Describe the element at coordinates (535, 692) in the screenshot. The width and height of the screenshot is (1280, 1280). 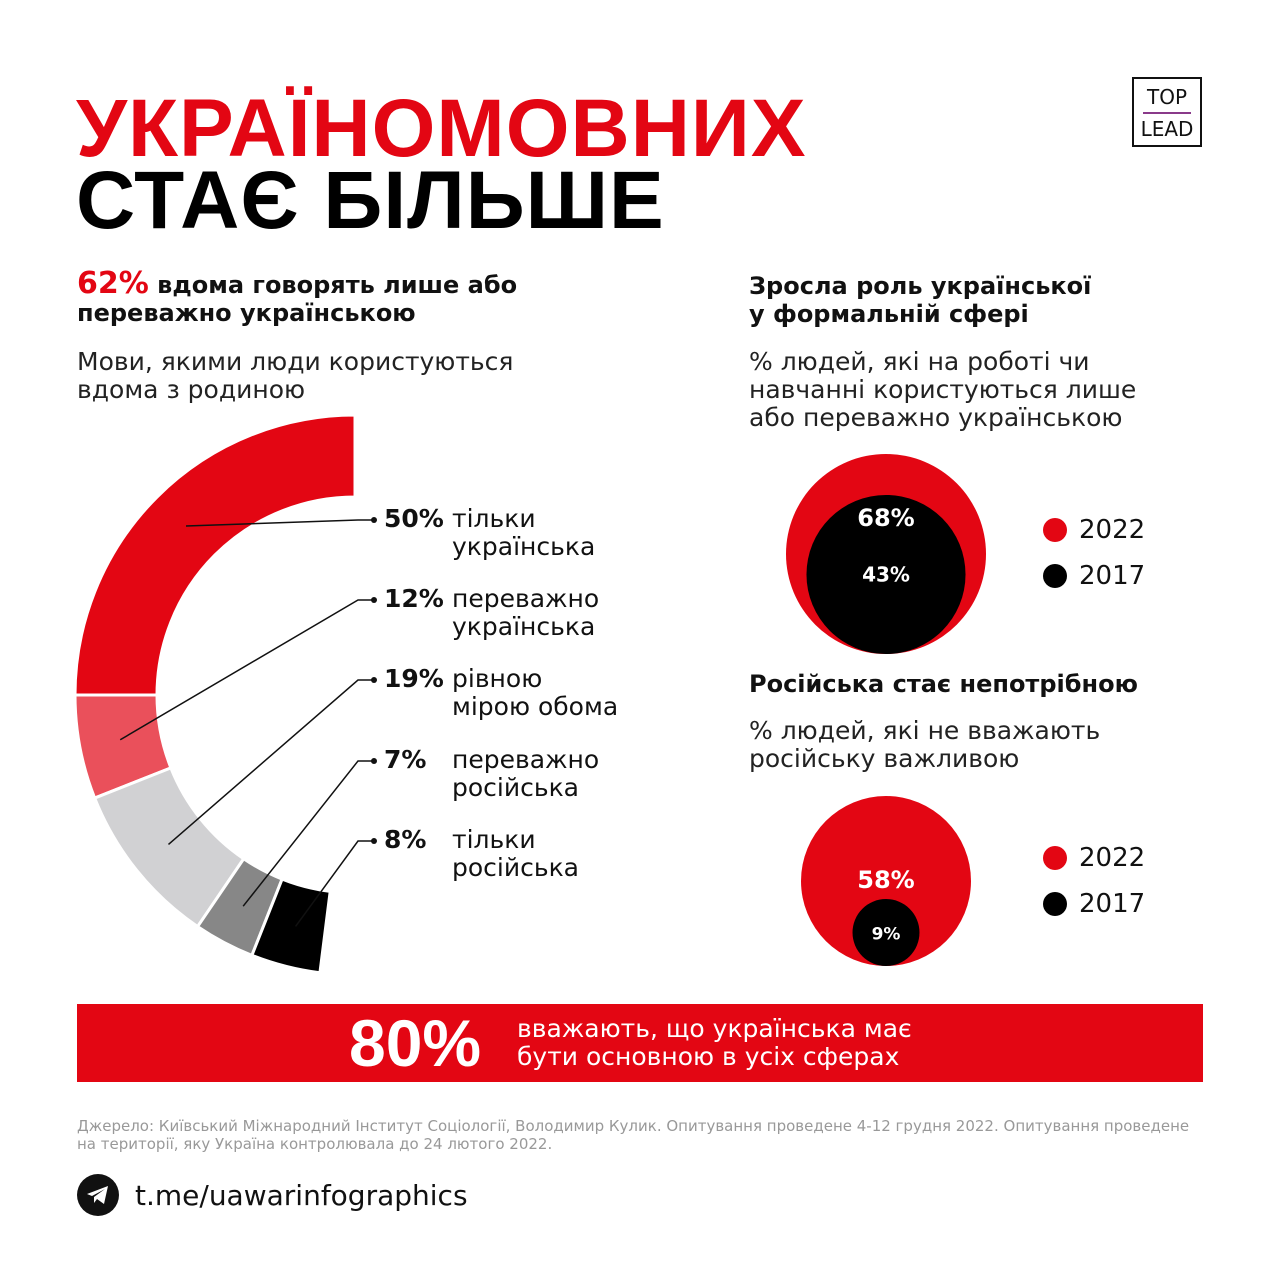
I see `donut-label-text: рівною мірою обома` at that location.